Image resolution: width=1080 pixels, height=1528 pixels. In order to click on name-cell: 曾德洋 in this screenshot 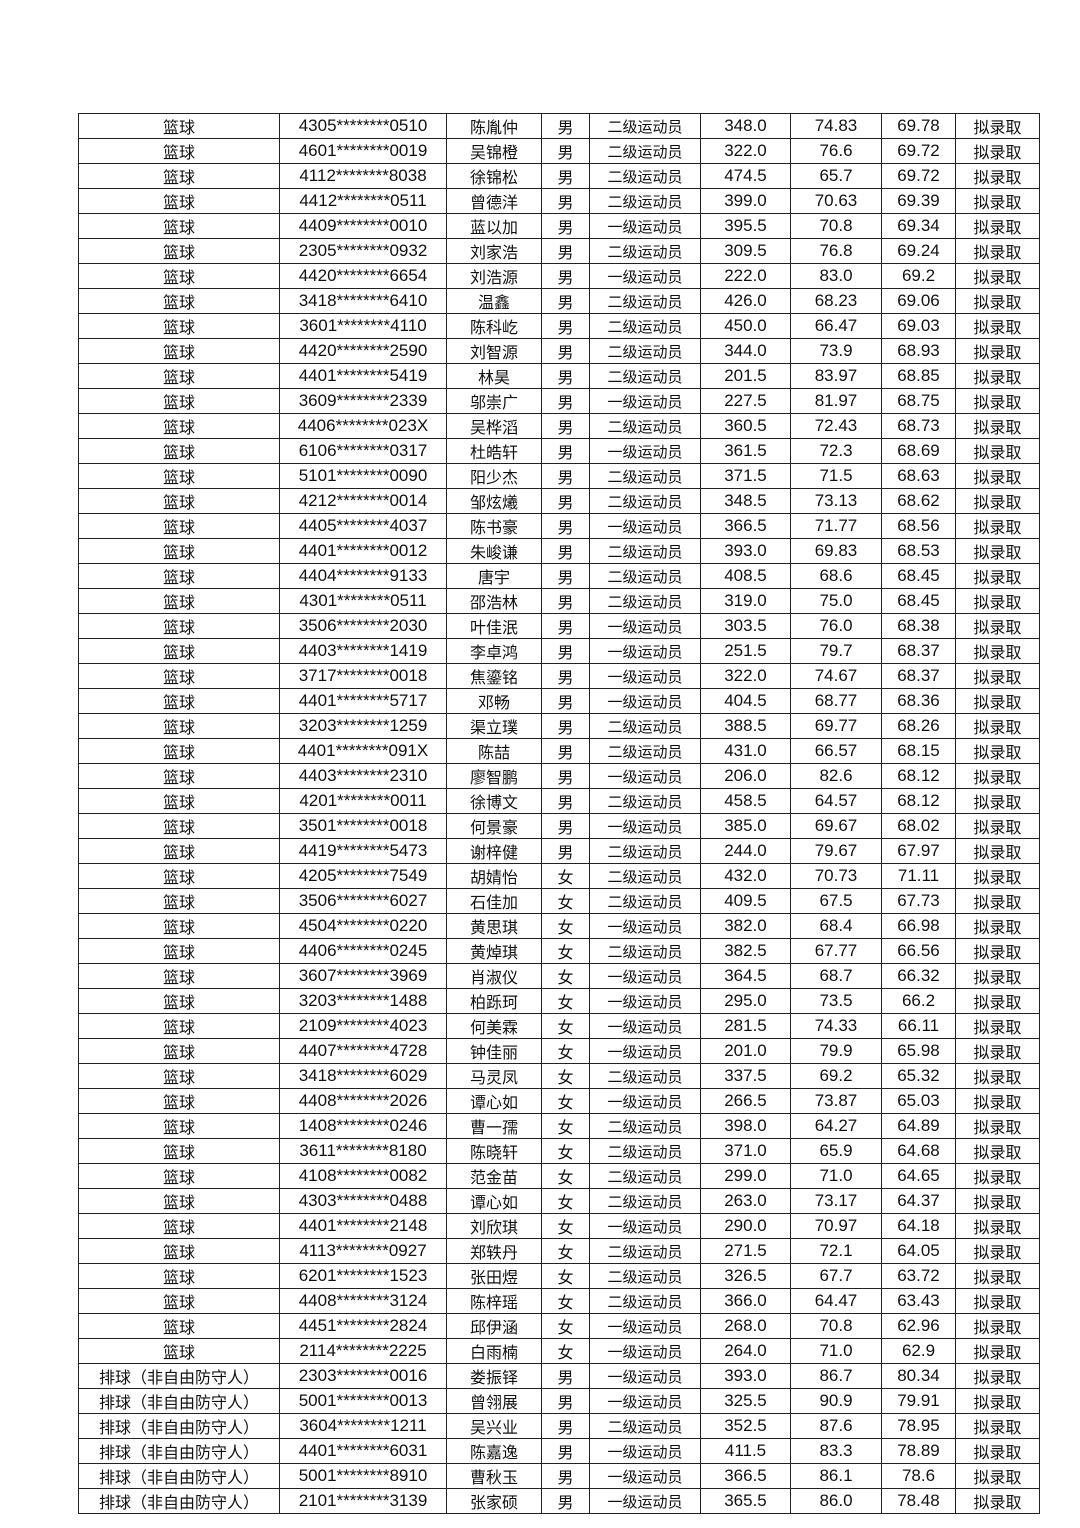, I will do `click(494, 201)`.